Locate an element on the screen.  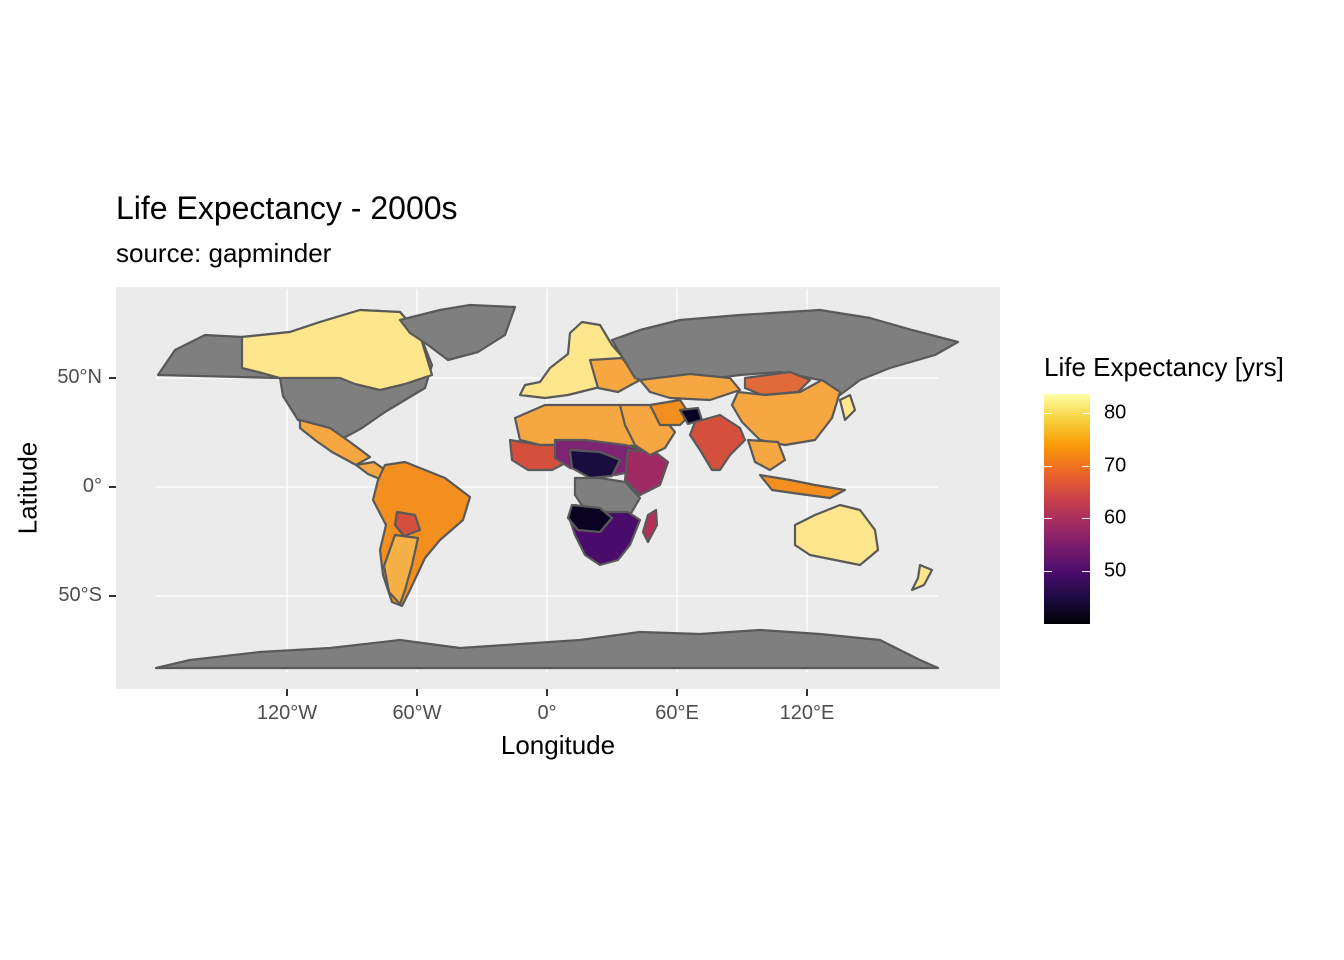
x-tick-label-60e: 60°E is located at coordinates (677, 713).